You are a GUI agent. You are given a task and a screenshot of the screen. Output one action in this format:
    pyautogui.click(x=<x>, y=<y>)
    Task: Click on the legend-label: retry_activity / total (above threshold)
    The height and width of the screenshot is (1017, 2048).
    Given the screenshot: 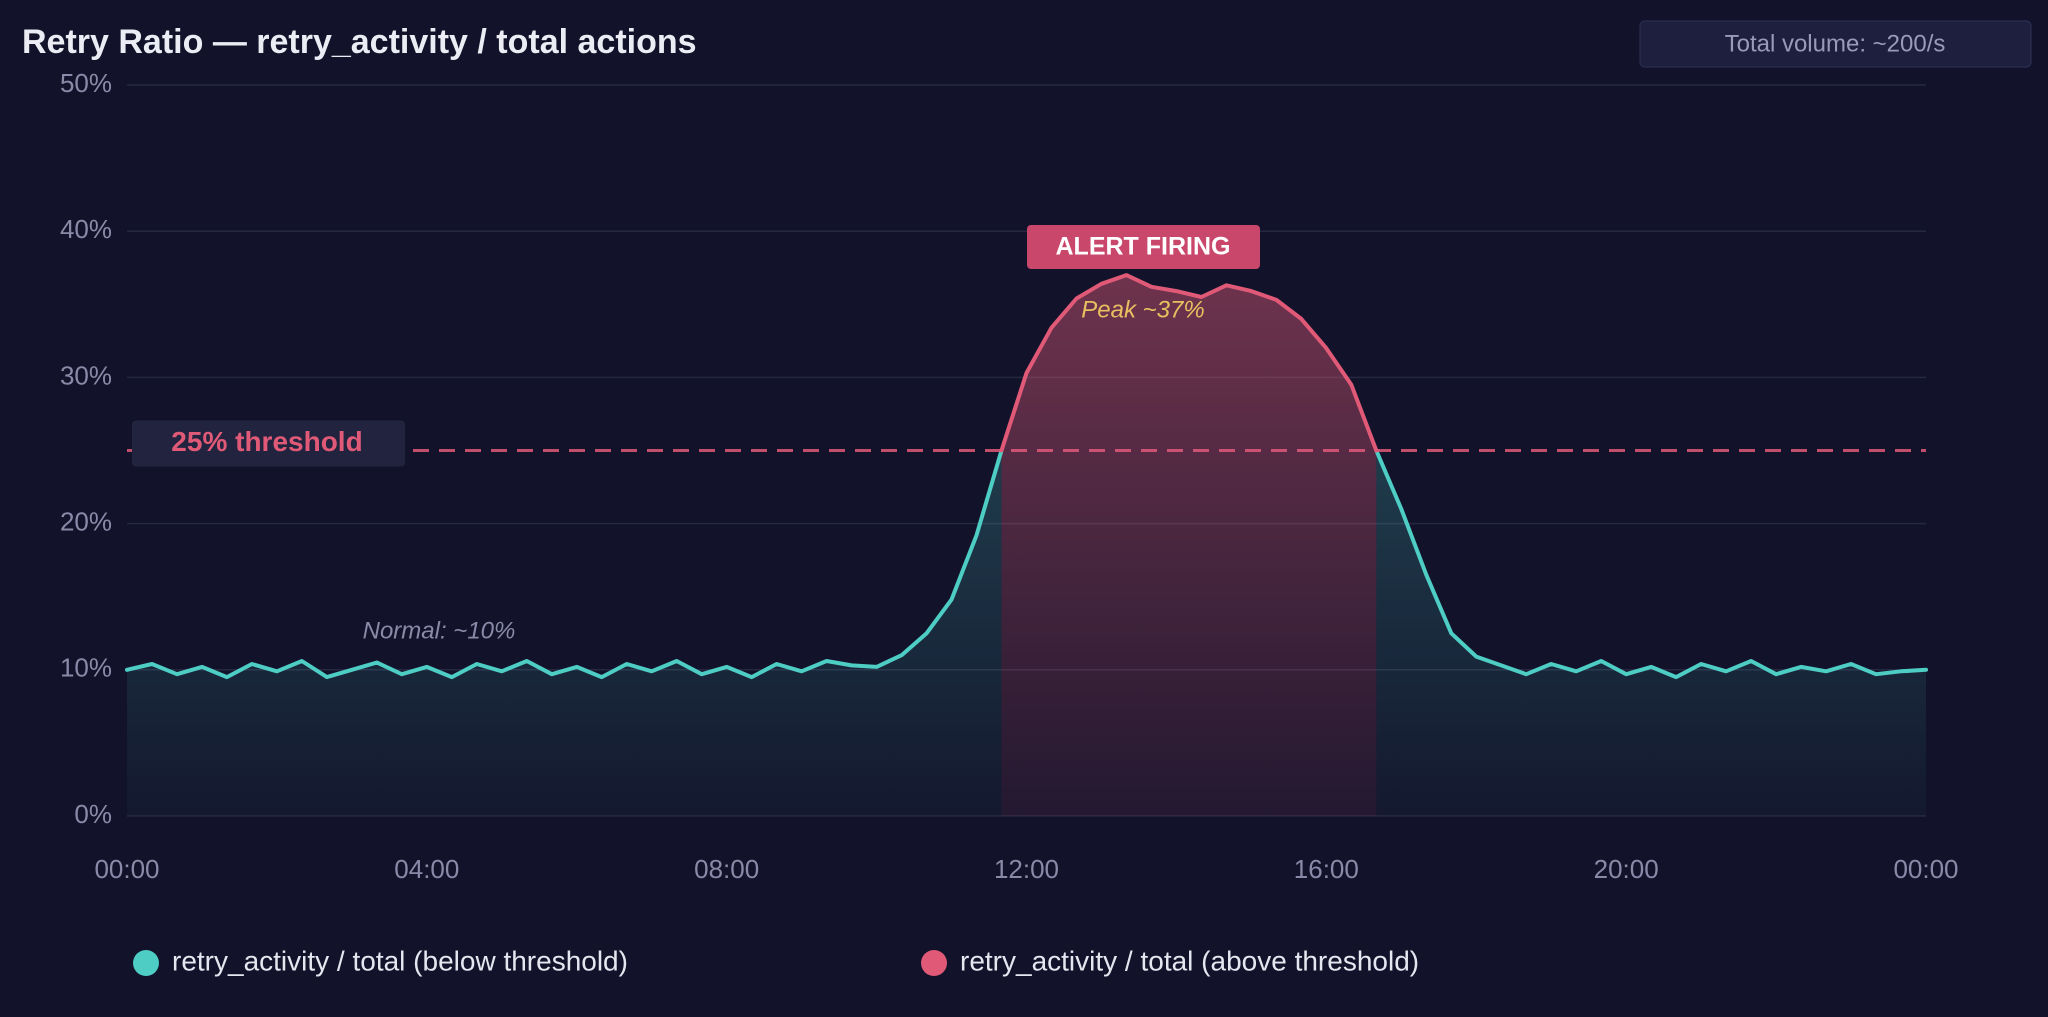 What is the action you would take?
    pyautogui.click(x=1189, y=960)
    